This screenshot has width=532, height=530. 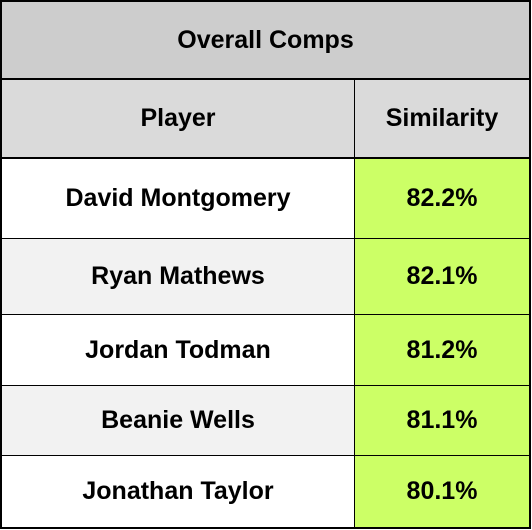 I want to click on column-header-player: Player, so click(x=178, y=118).